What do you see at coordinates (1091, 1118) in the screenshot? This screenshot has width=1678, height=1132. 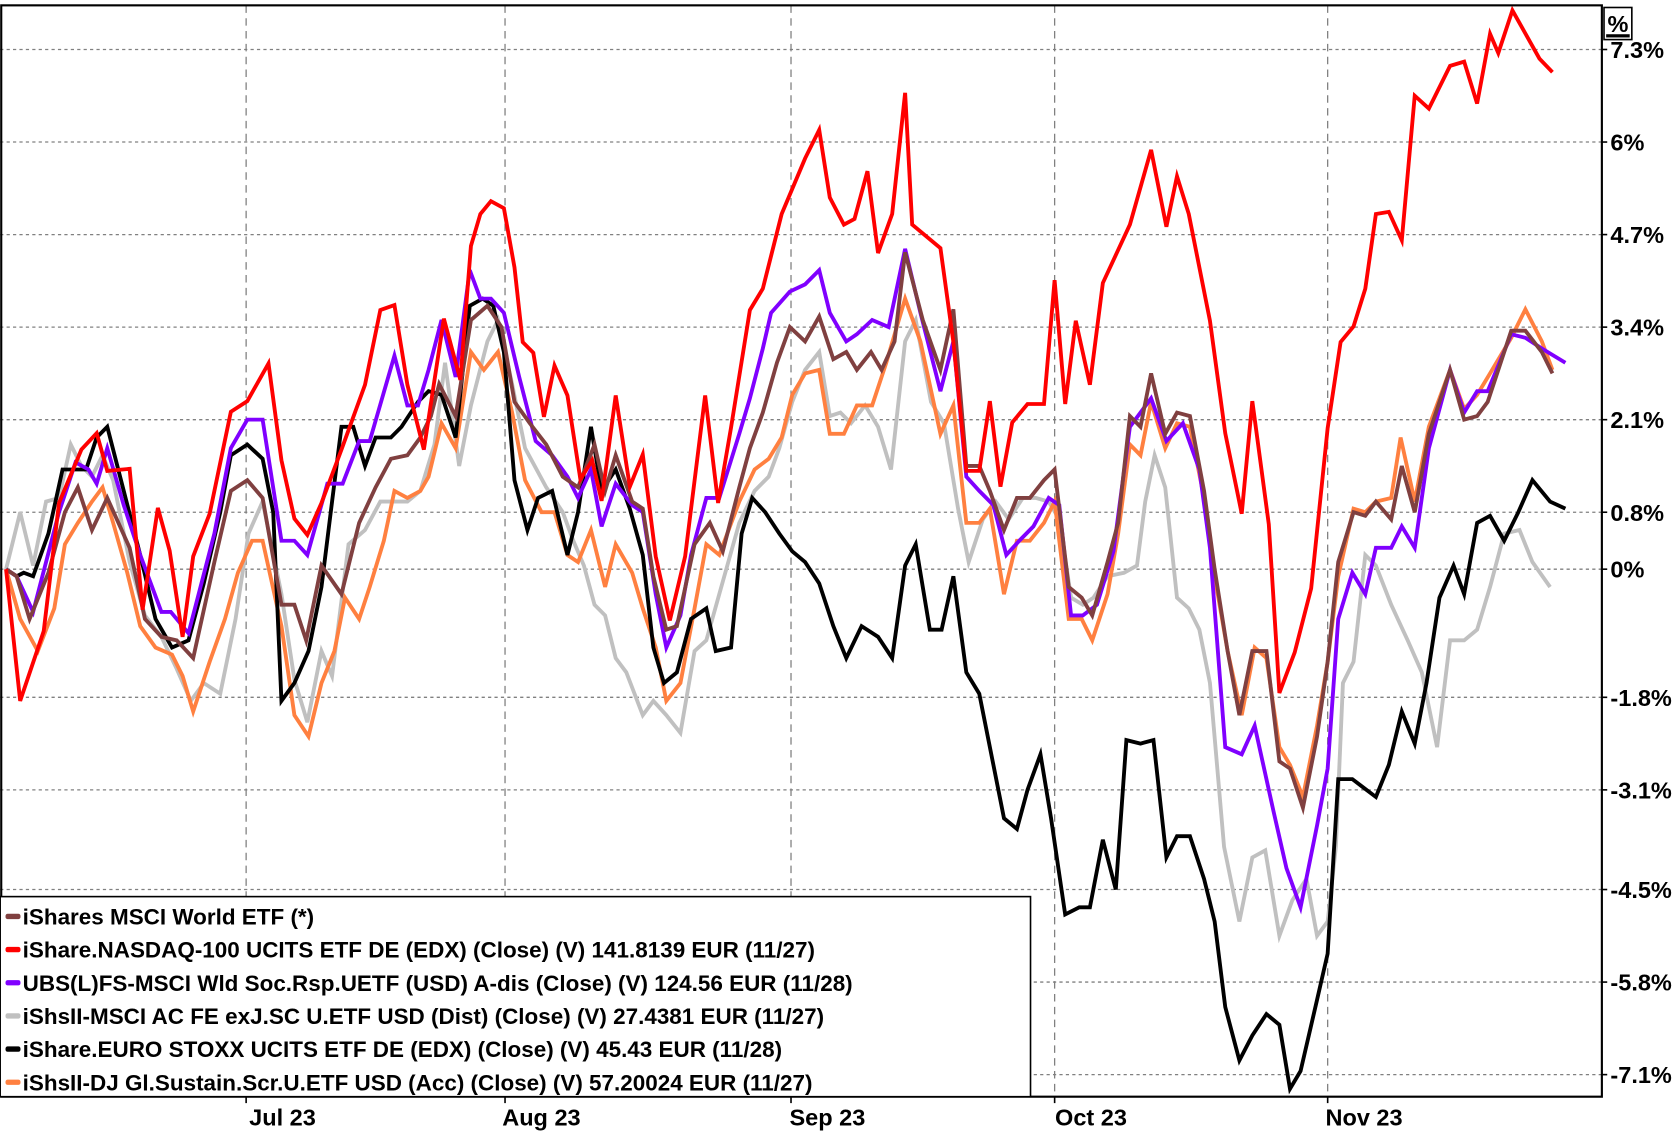 I see `x-tick-label: Oct 23` at bounding box center [1091, 1118].